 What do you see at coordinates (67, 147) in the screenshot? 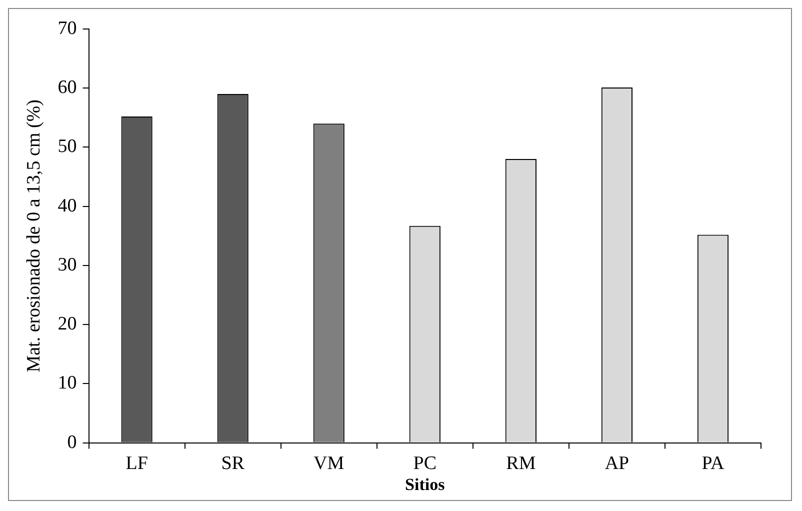
I see `y-tick-label: 50` at bounding box center [67, 147].